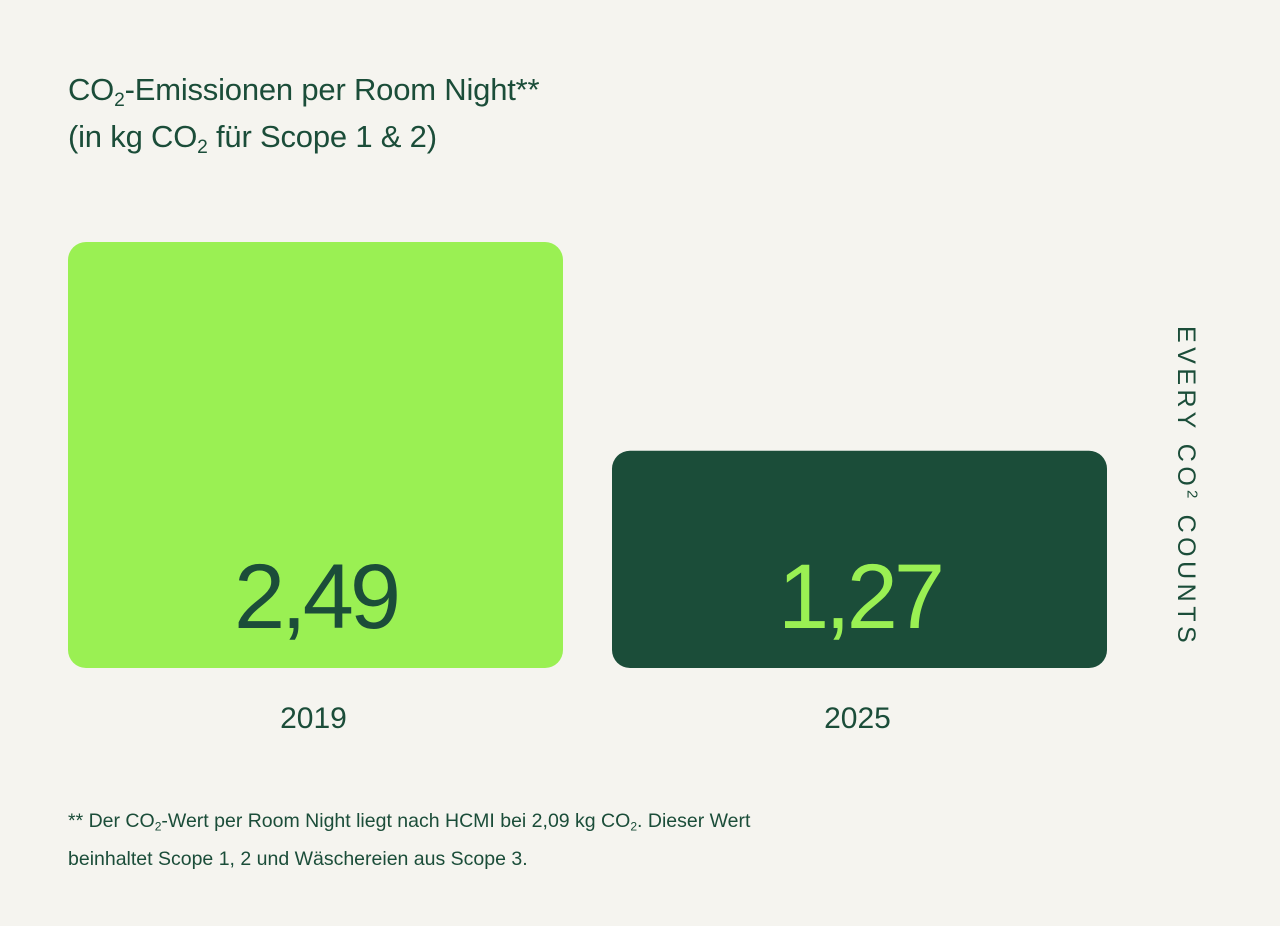 The width and height of the screenshot is (1280, 926). I want to click on title-line-2: (in kg CO2 für Scope 1 & 2), so click(252, 139).